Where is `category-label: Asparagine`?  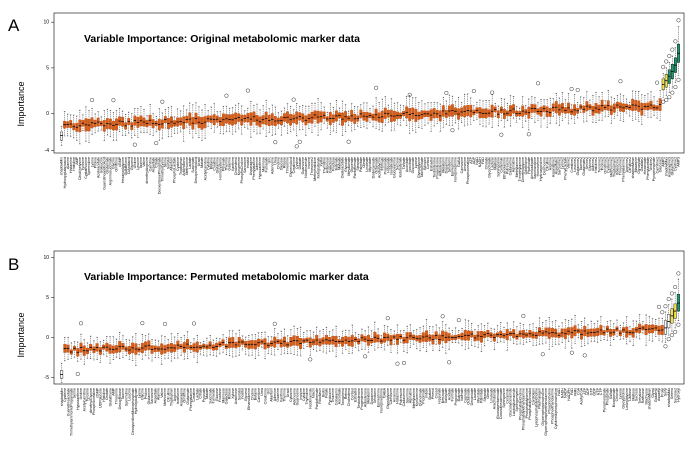 category-label: Asparagine is located at coordinates (251, 166).